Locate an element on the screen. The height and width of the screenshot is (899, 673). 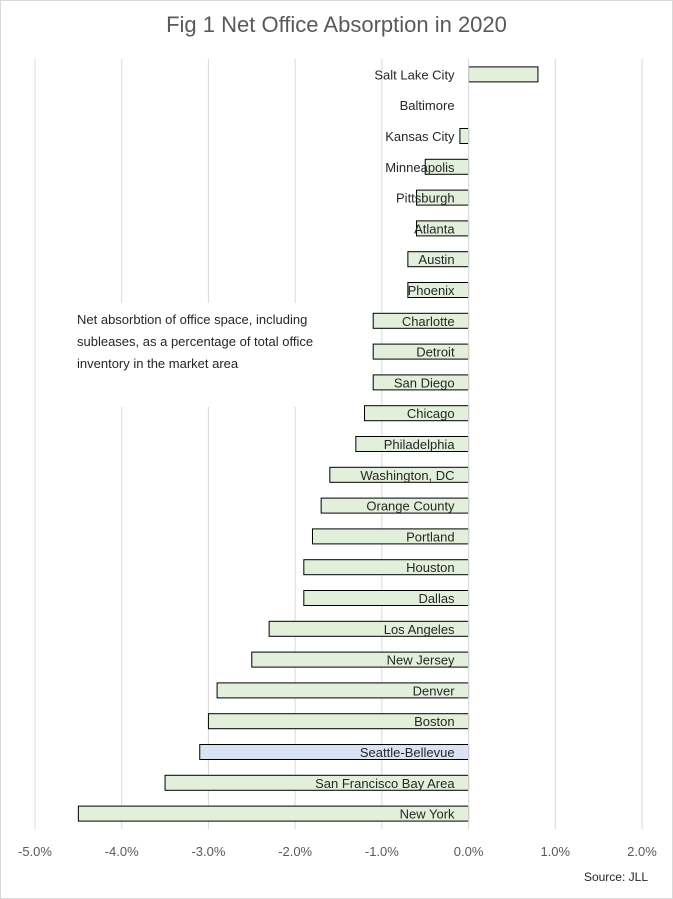
category-label: Phoenix is located at coordinates (431, 290).